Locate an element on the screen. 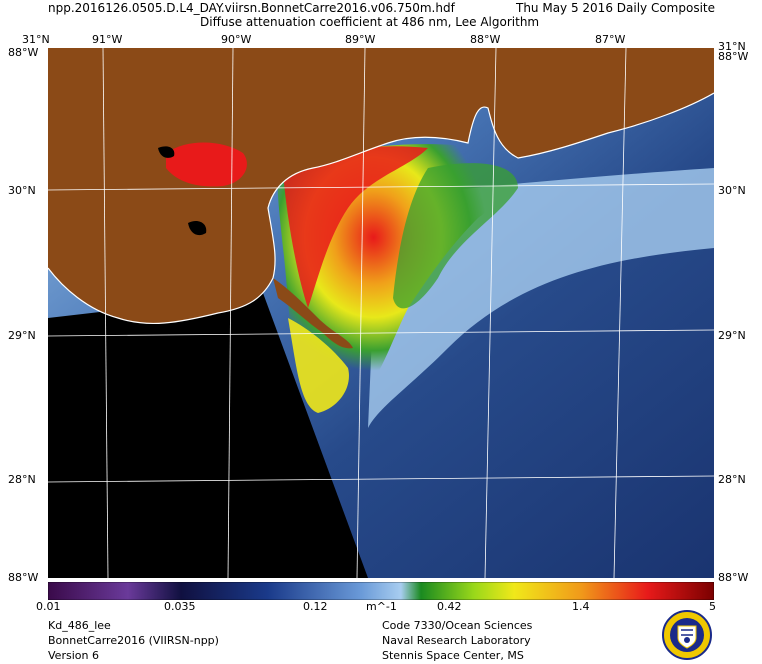 This screenshot has height=664, width=762. colorbar is located at coordinates (381, 591).